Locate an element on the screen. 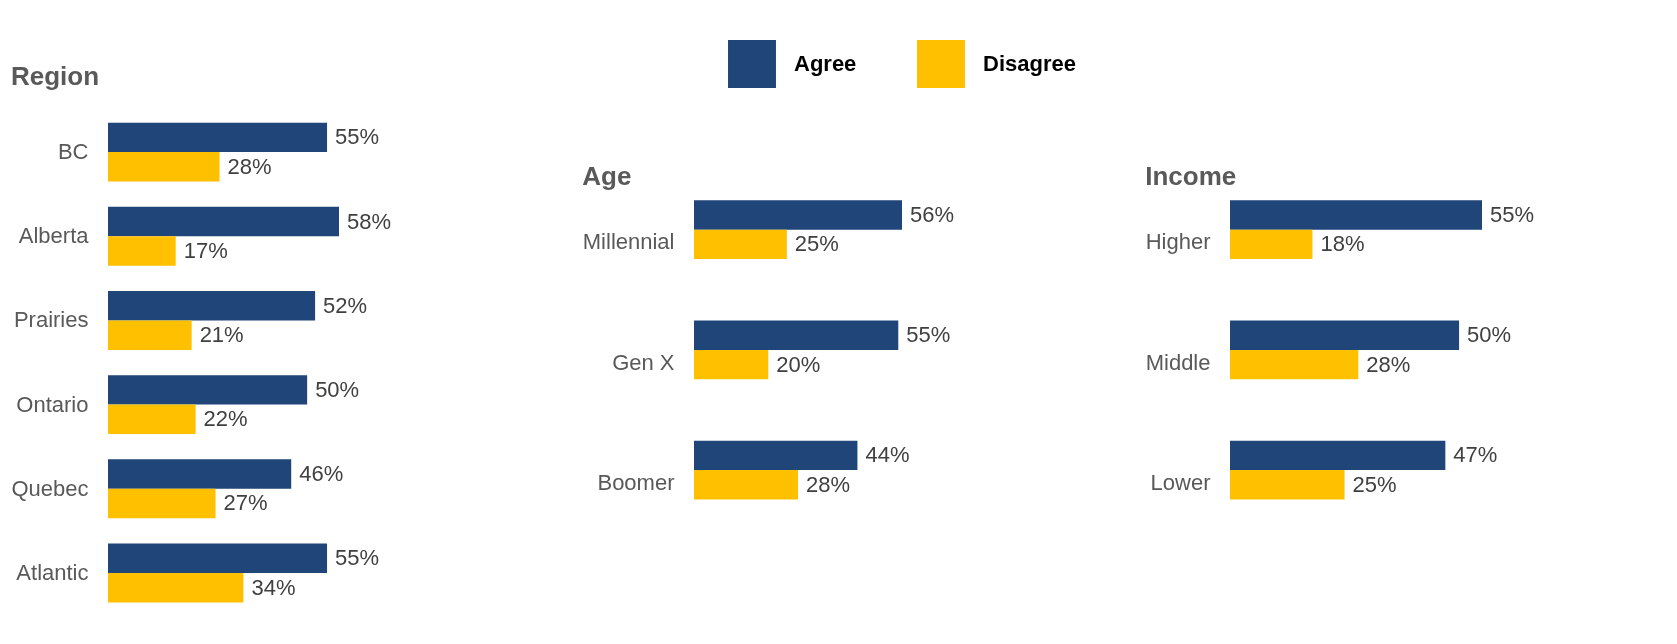 The width and height of the screenshot is (1677, 644). y-tick-label: Atlantic is located at coordinates (52, 572).